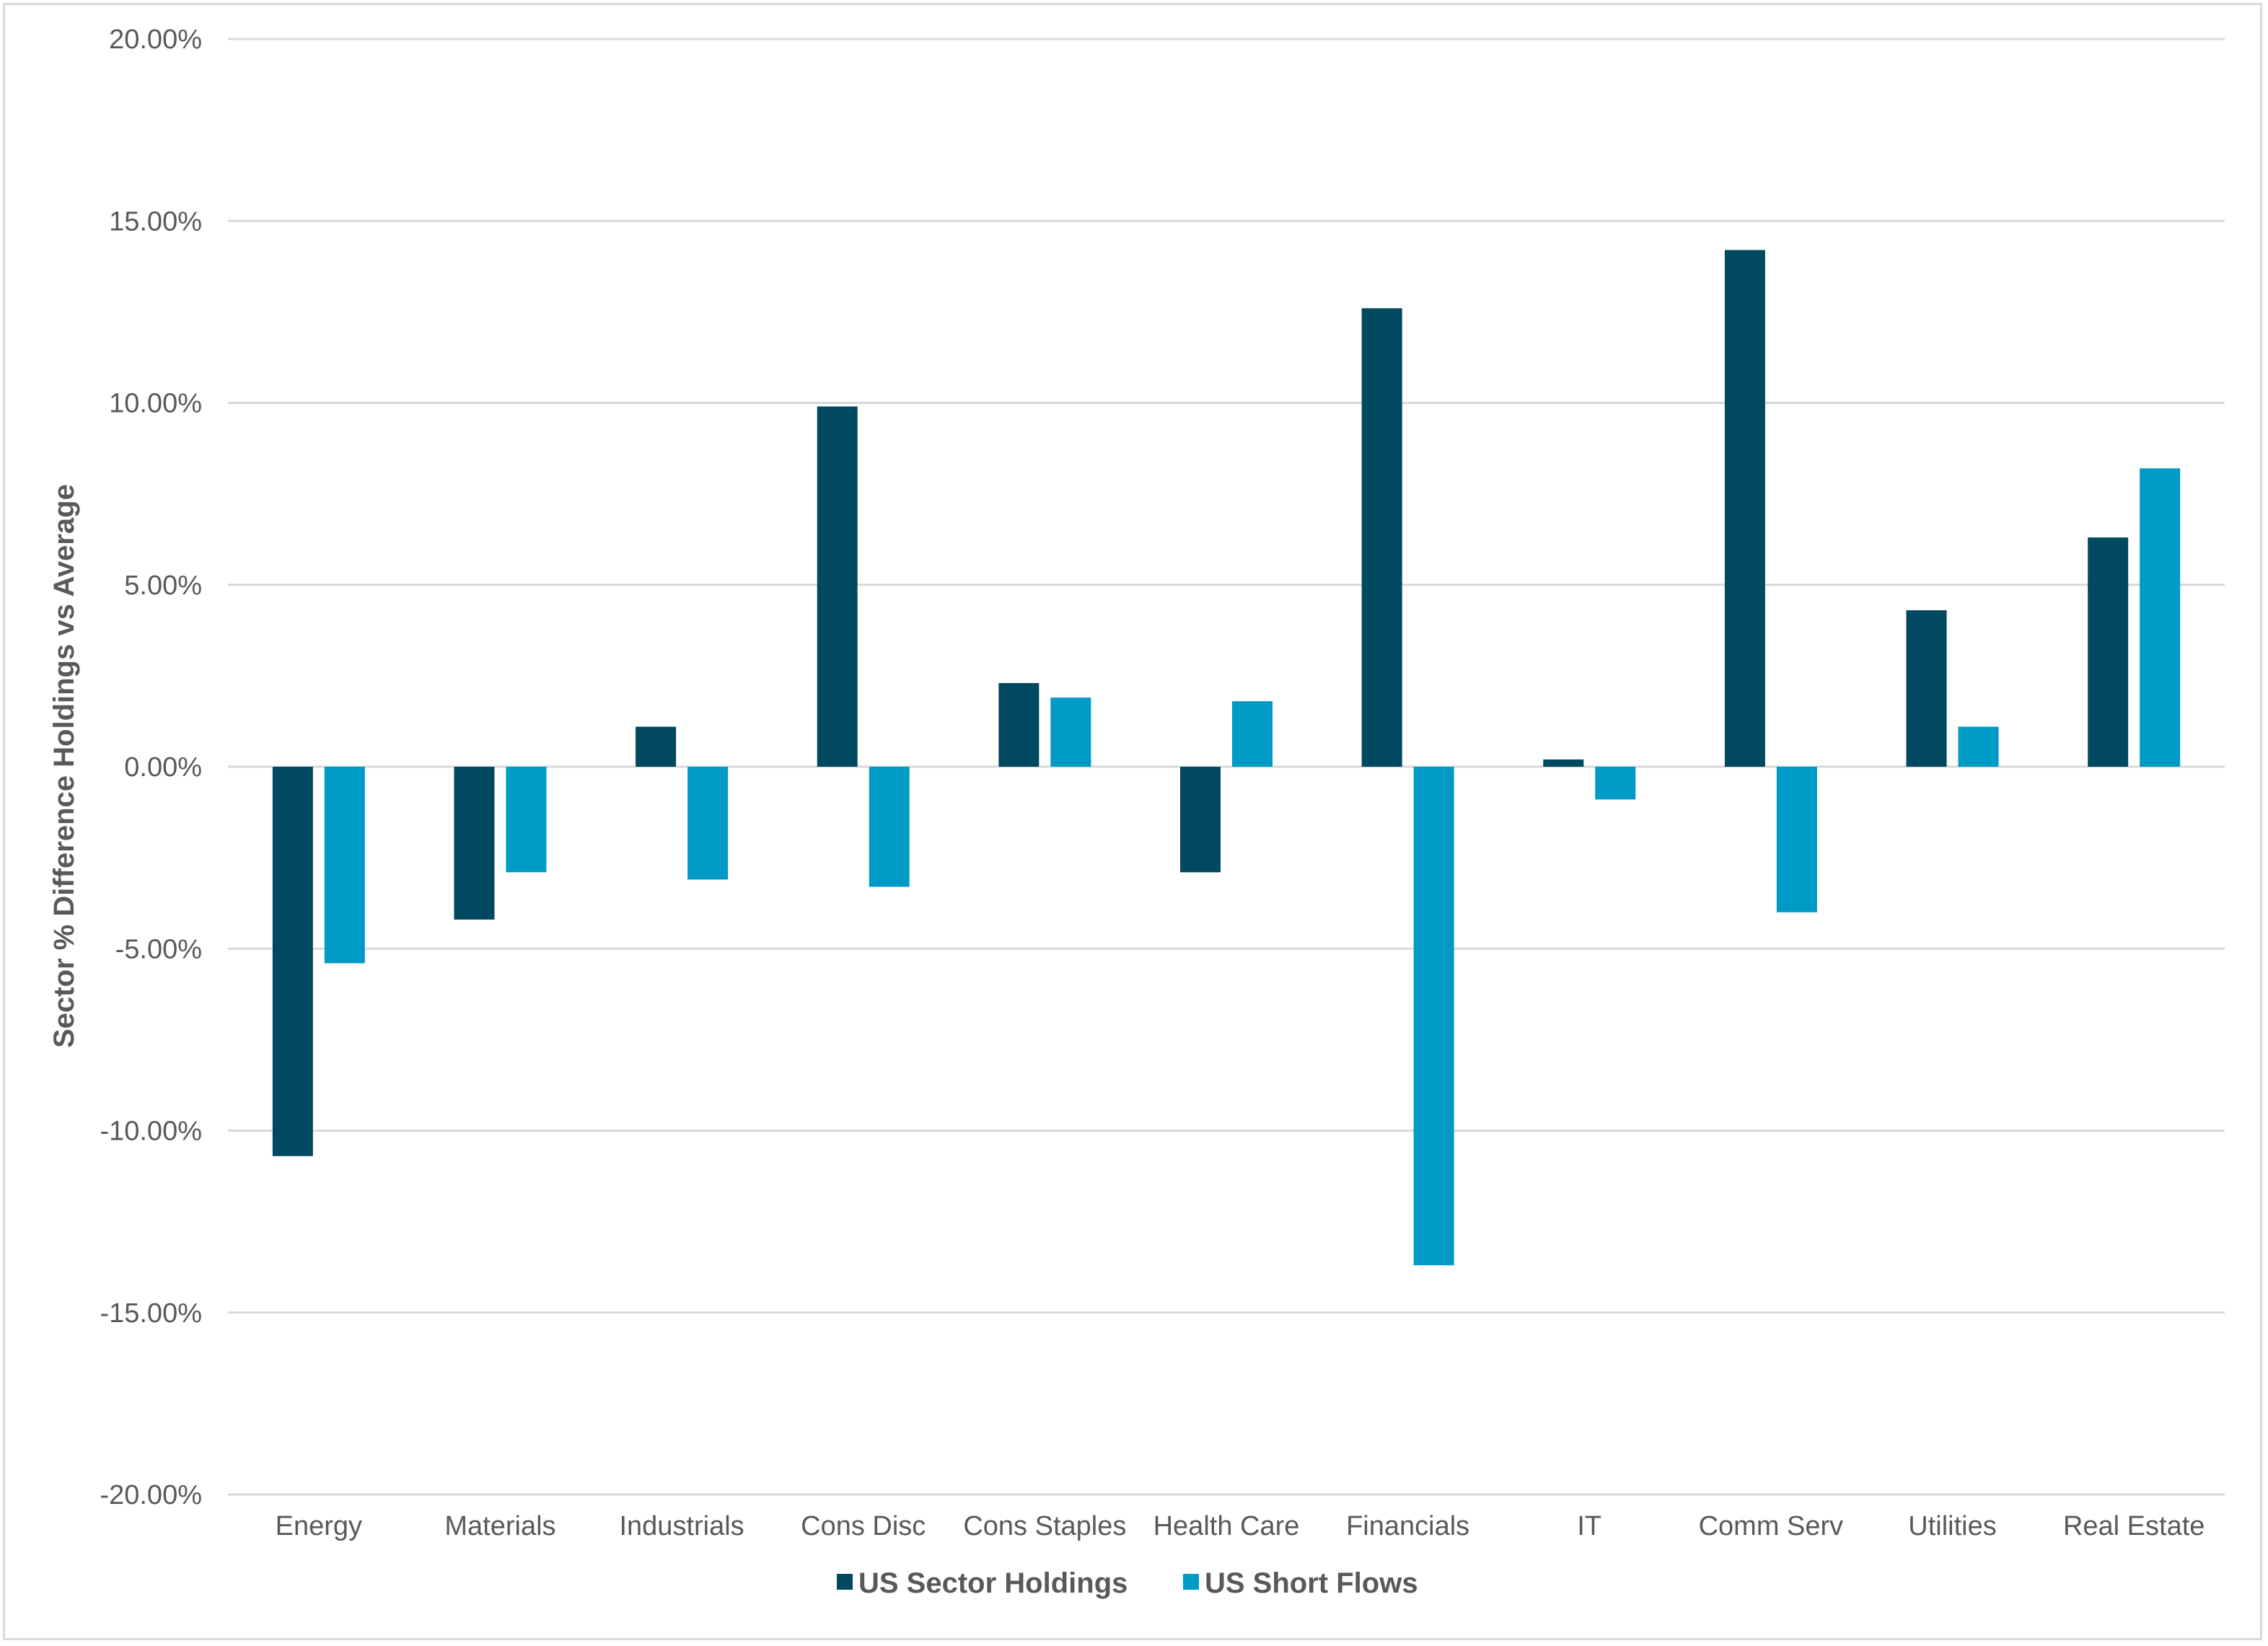  What do you see at coordinates (1381, 537) in the screenshot?
I see `bar-holdings-financials` at bounding box center [1381, 537].